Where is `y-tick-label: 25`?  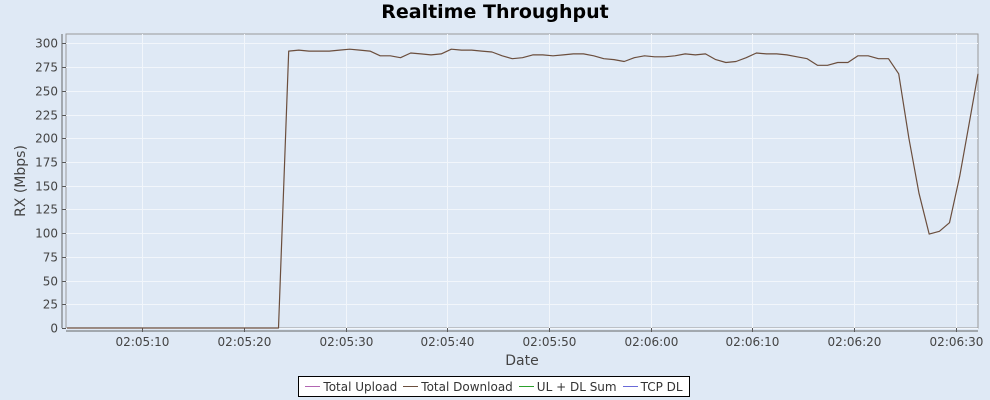
y-tick-label: 25 is located at coordinates (50, 305).